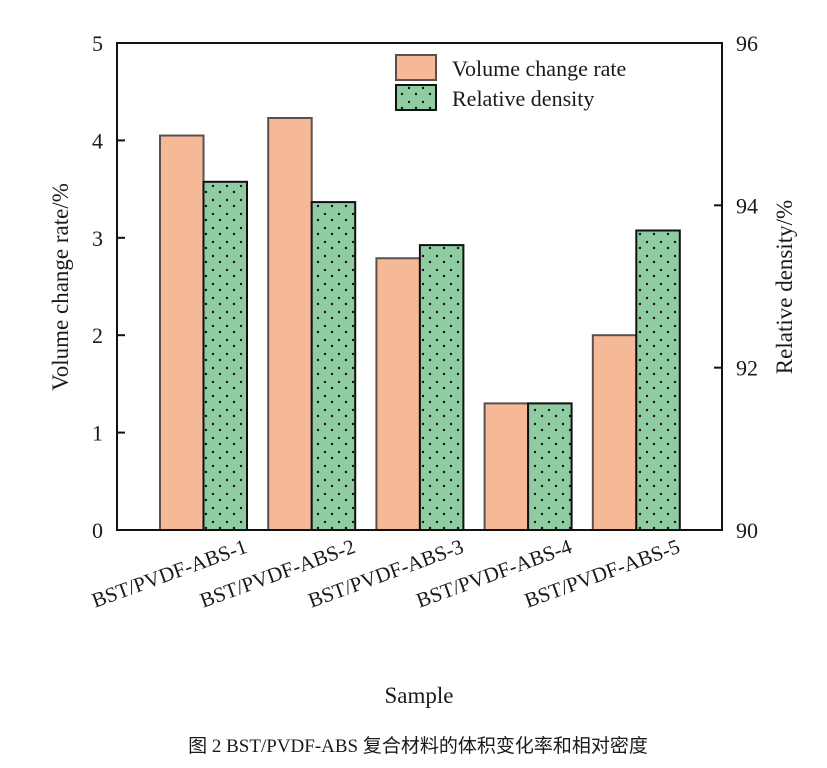  Describe the element at coordinates (784, 287) in the screenshot. I see `y2-axis-label: Relative density/%` at that location.